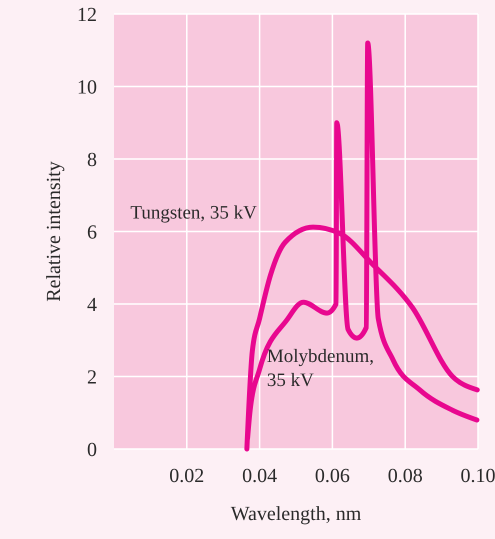 The height and width of the screenshot is (539, 495). I want to click on x-tick-label: 0.10, so click(477, 476).